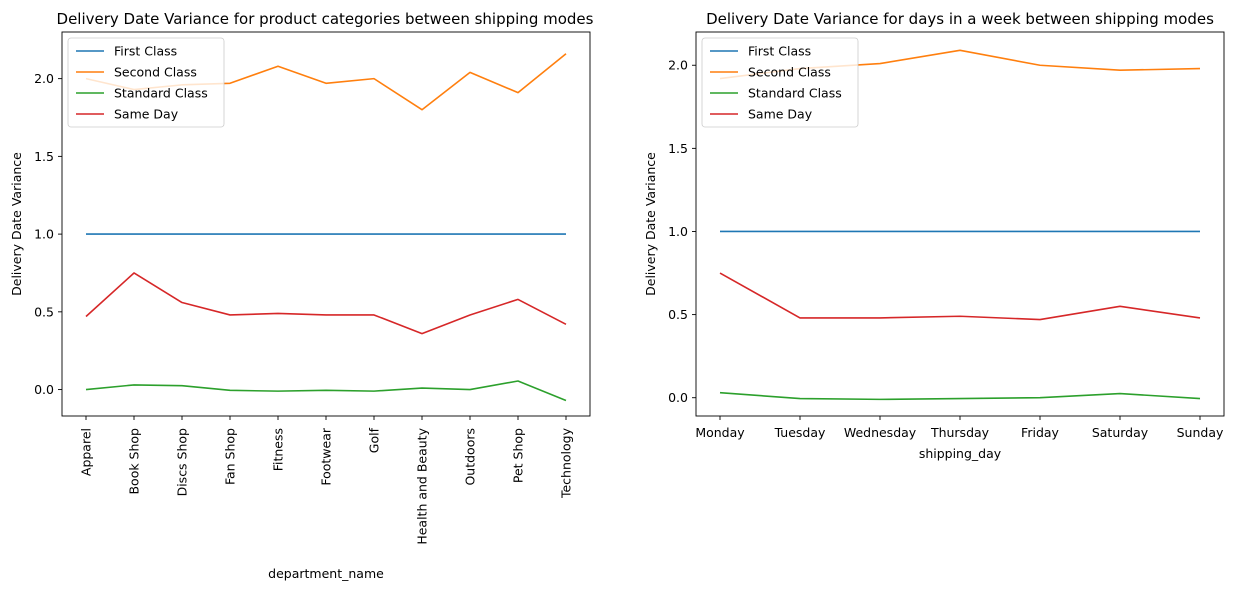  I want to click on x-tick-label: Friday, so click(1040, 432).